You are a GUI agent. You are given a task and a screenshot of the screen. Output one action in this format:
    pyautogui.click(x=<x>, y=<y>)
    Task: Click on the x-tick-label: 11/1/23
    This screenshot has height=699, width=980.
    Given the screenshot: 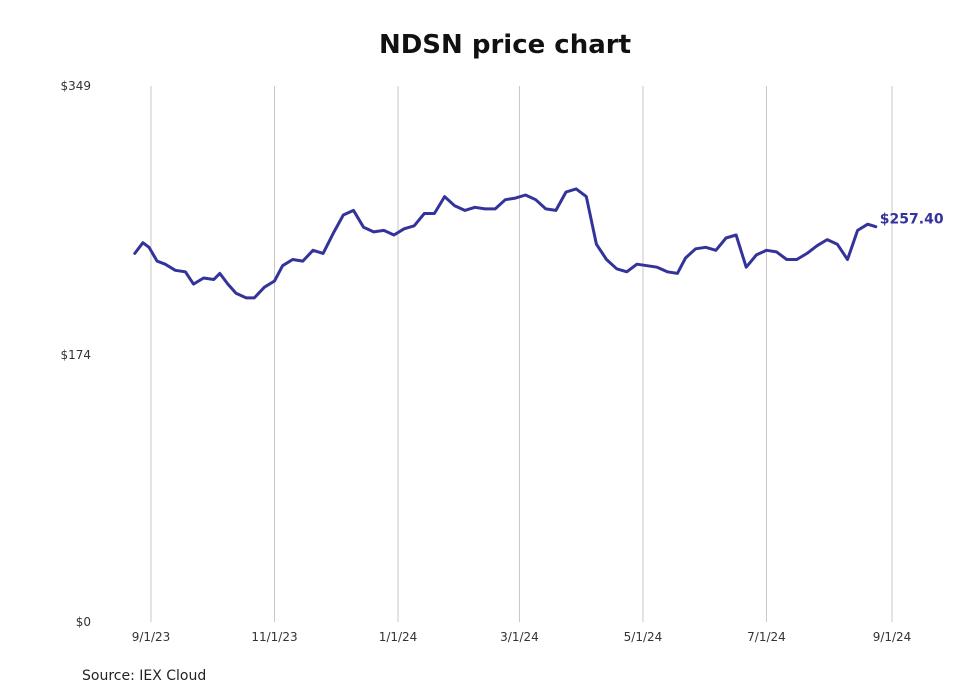 What is the action you would take?
    pyautogui.click(x=274, y=637)
    